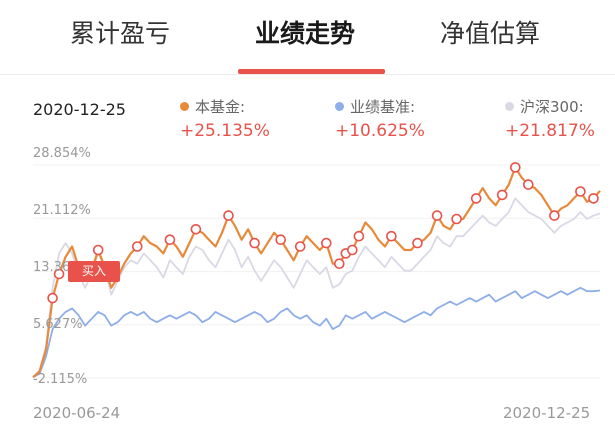 The height and width of the screenshot is (440, 615). I want to click on legend-csi300-name: 沪深300:, so click(552, 107).